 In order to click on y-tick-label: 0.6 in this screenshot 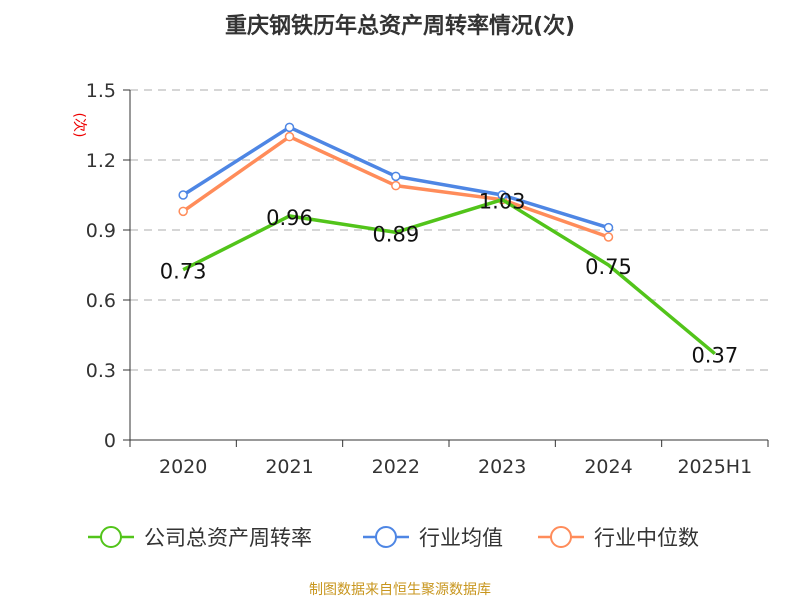, I will do `click(101, 301)`.